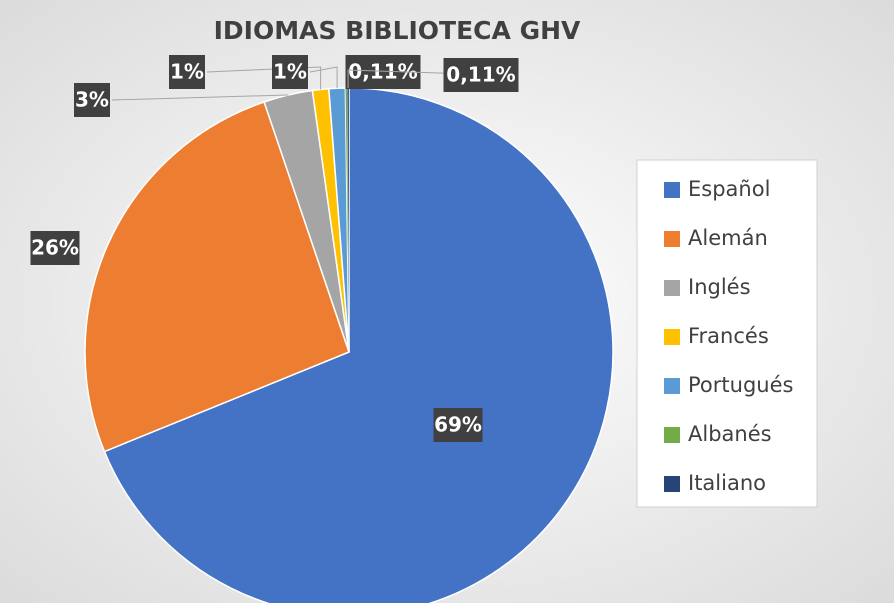  Describe the element at coordinates (727, 483) in the screenshot. I see `legend-label: Italiano` at that location.